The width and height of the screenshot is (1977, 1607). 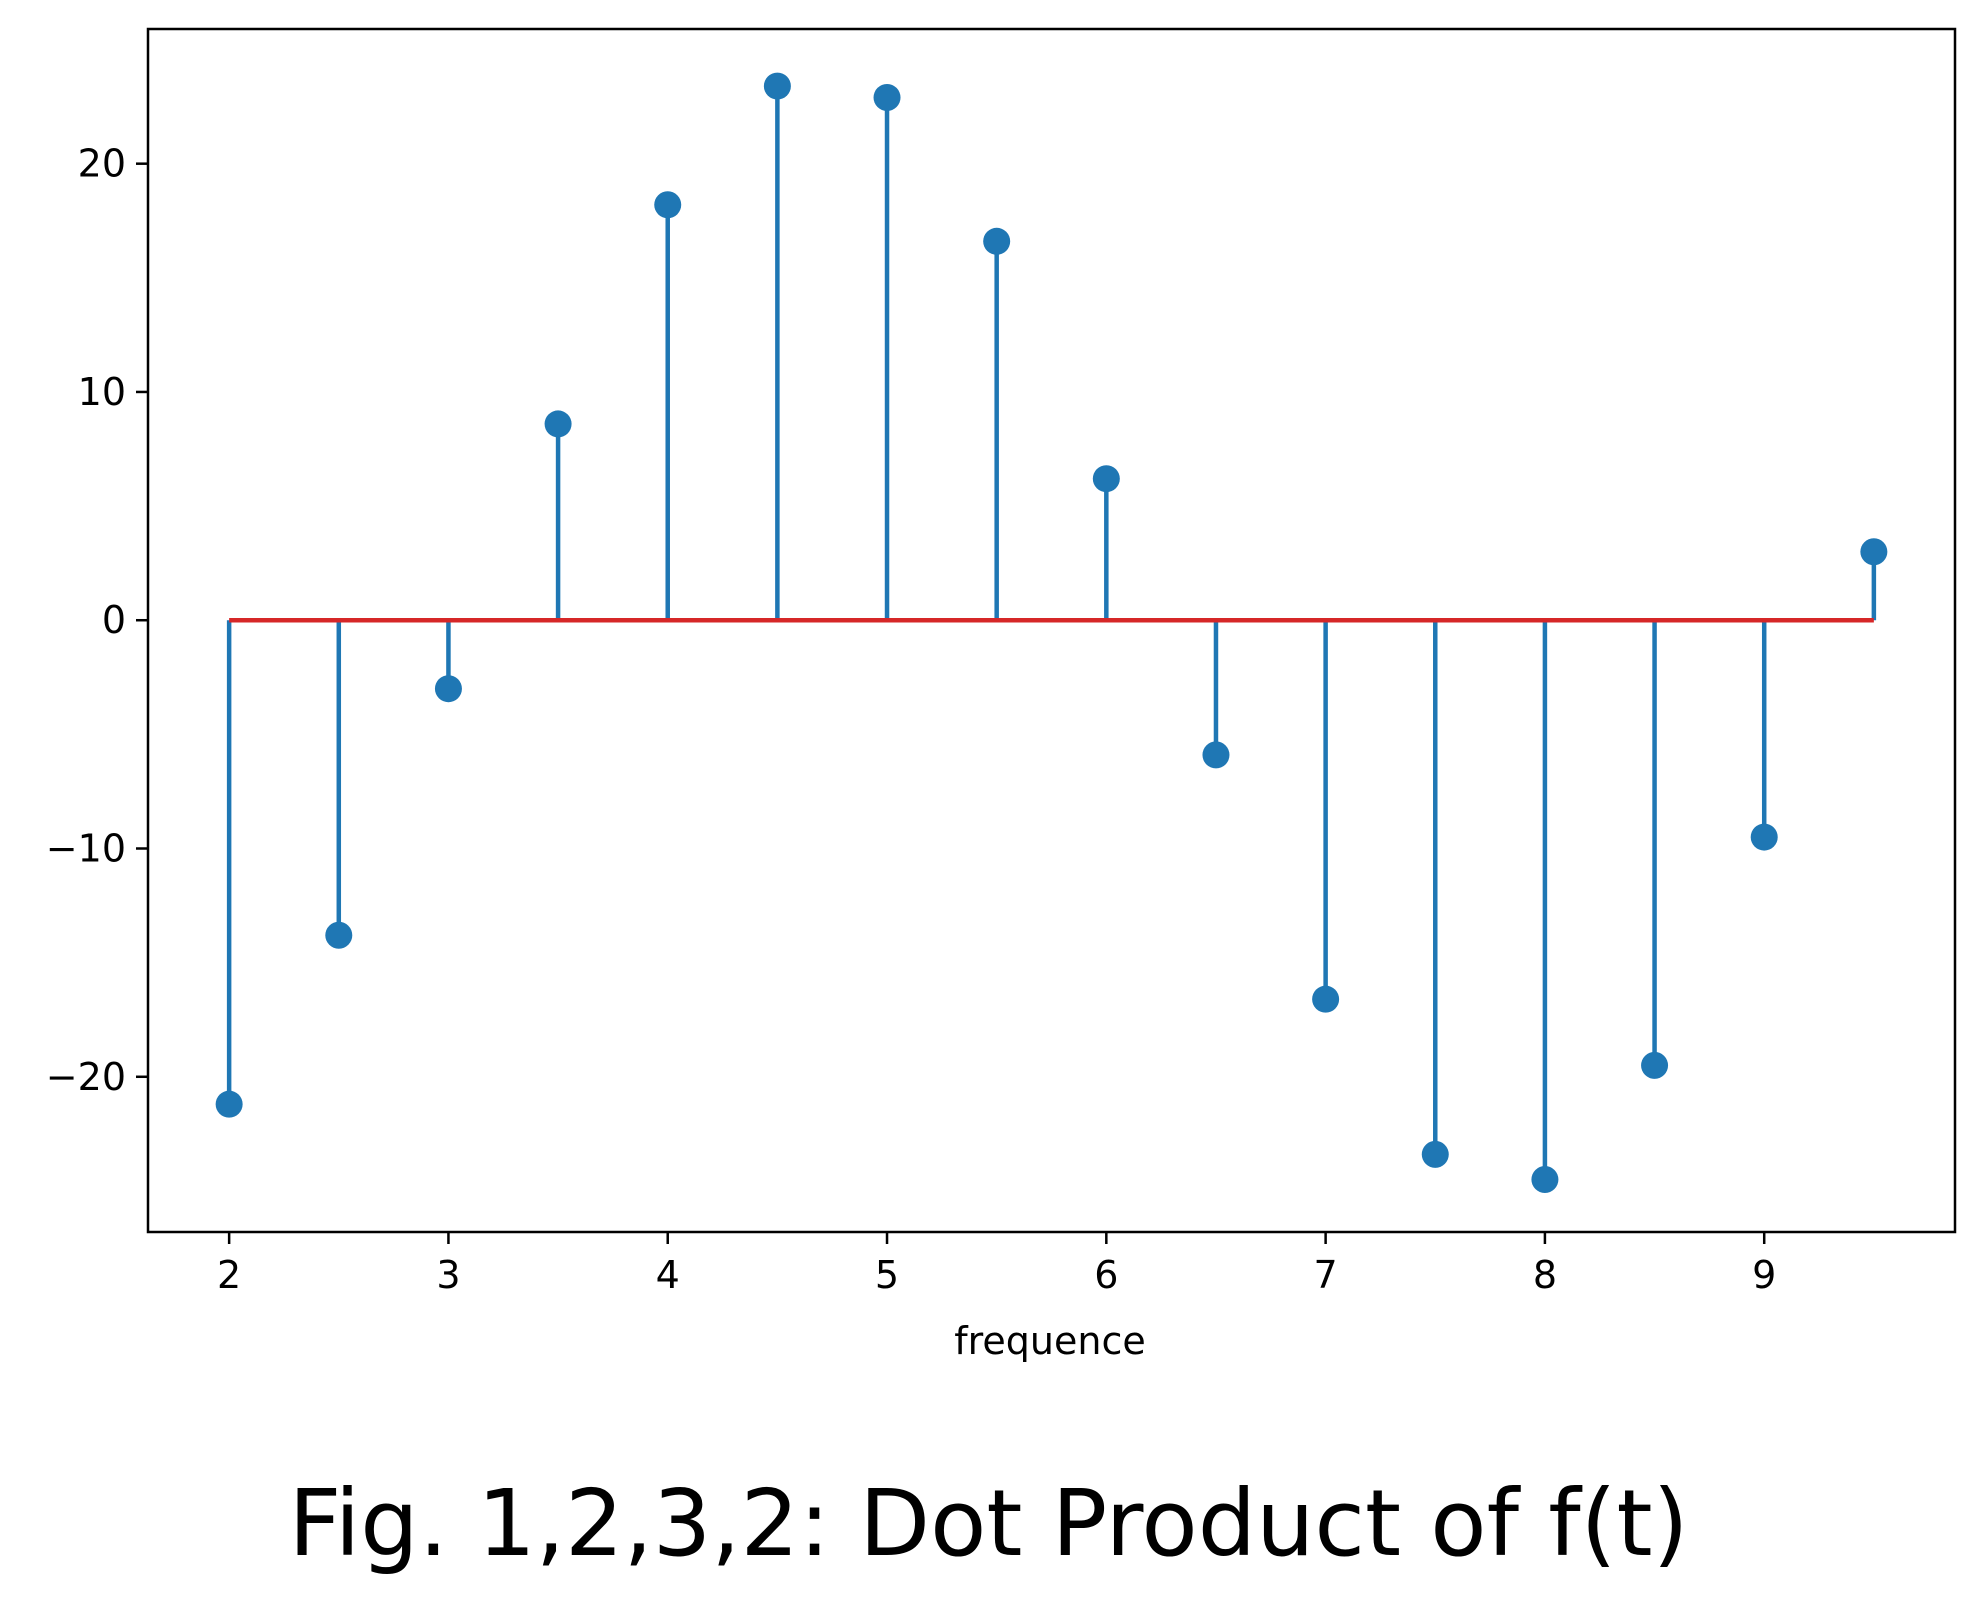 I want to click on x-tick-label: 3, so click(x=448, y=1275).